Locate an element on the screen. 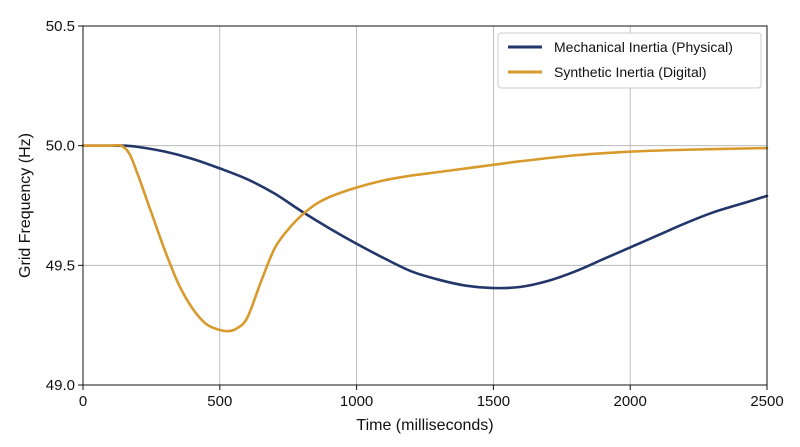 This screenshot has width=800, height=447. x-tick-label: 500 is located at coordinates (219, 401).